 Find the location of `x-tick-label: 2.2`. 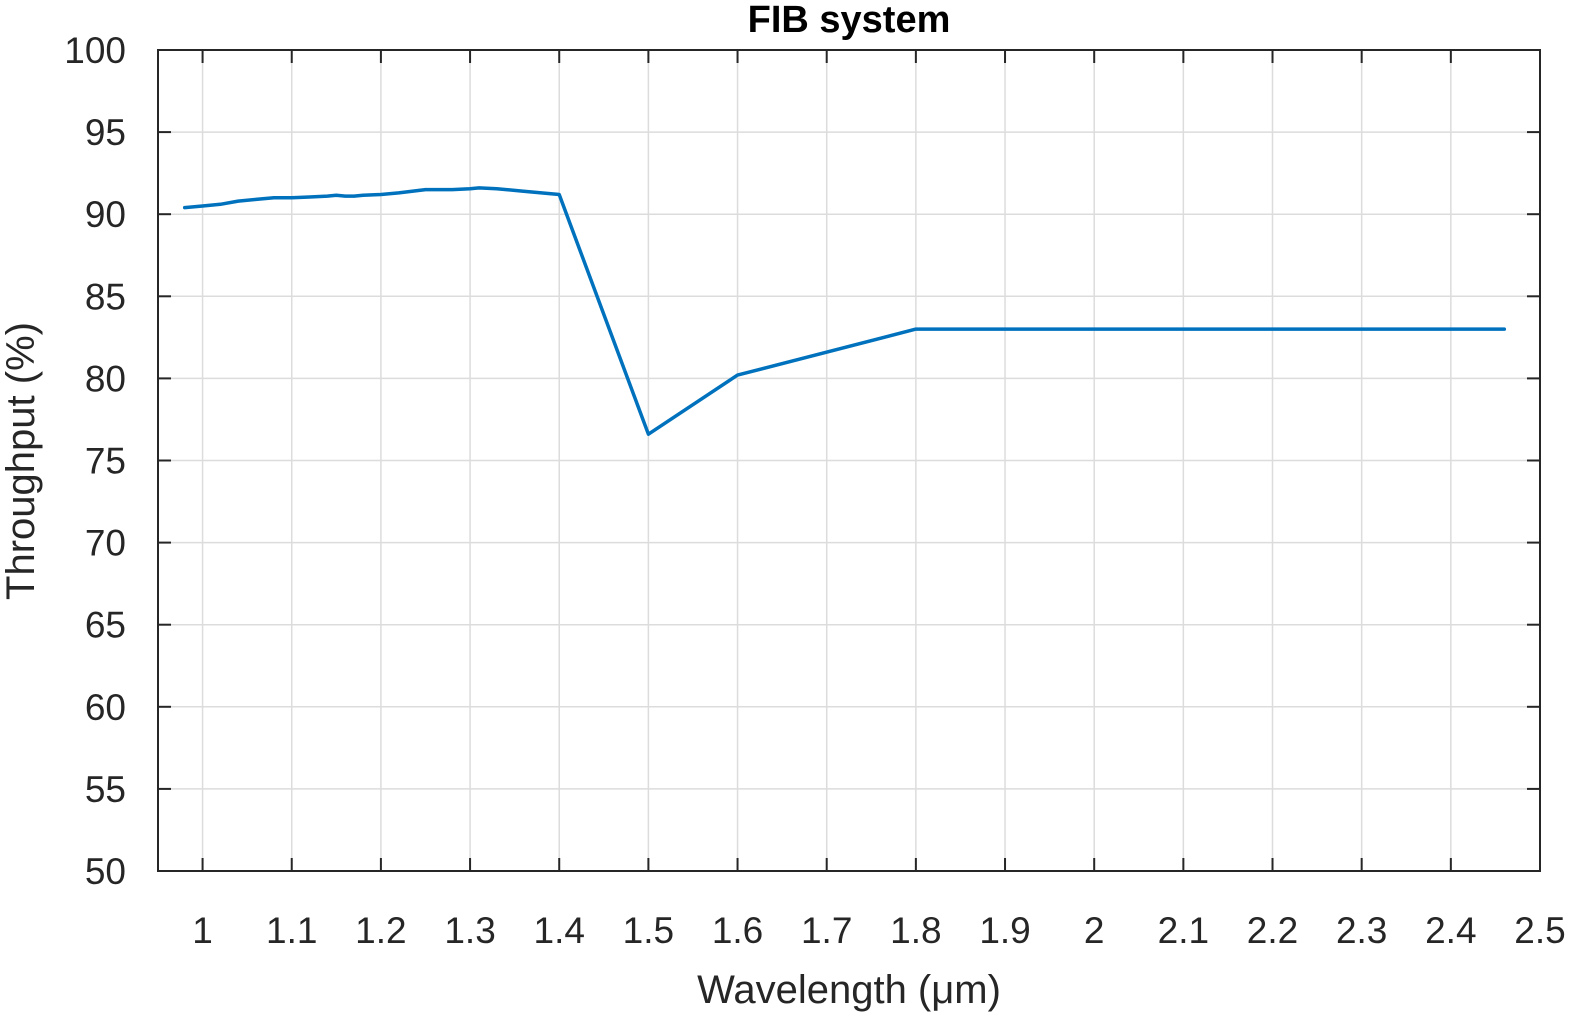

x-tick-label: 2.2 is located at coordinates (1272, 930).